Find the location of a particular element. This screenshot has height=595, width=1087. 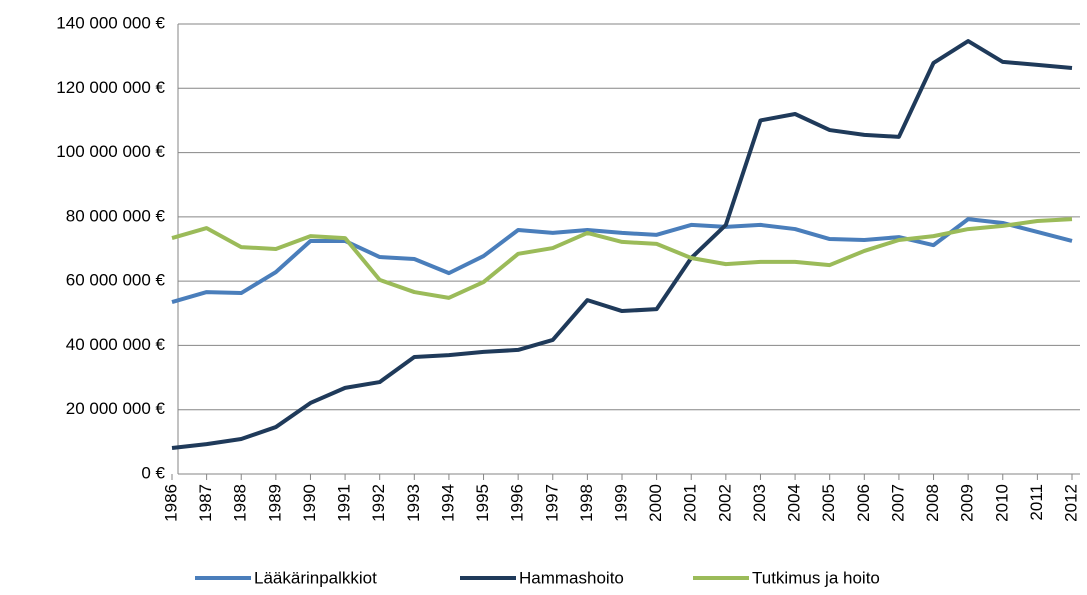

legend-label: Lääkärinpalkkiot is located at coordinates (315, 577).